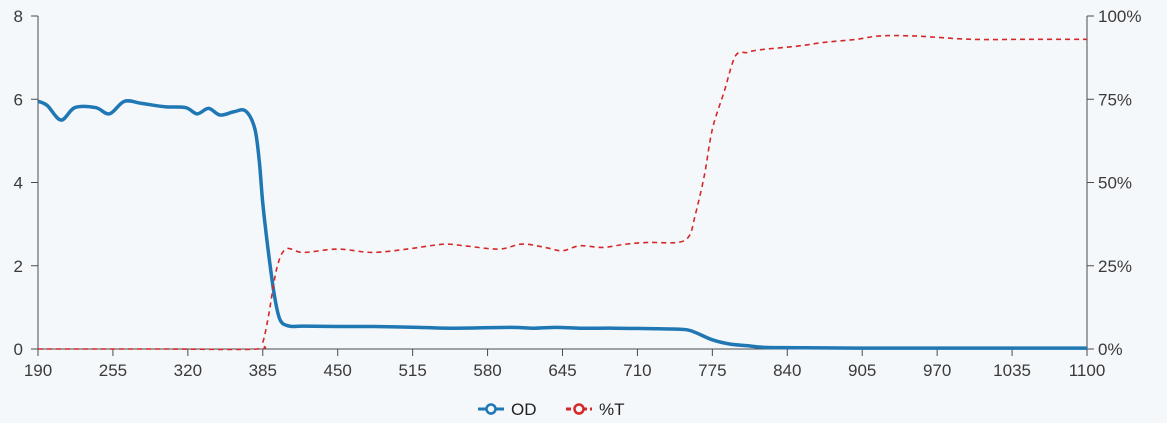  I want to click on x-tick-label: 1035, so click(1012, 370).